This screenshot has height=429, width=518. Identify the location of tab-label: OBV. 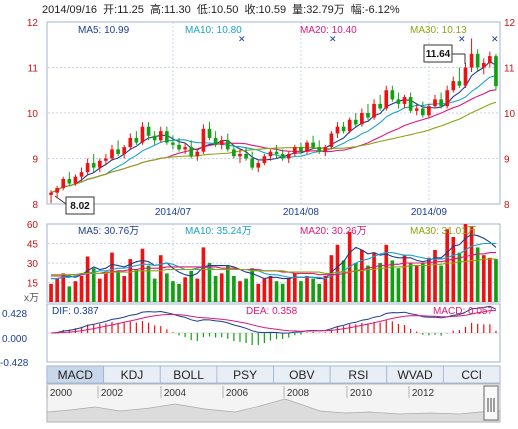
(301, 375).